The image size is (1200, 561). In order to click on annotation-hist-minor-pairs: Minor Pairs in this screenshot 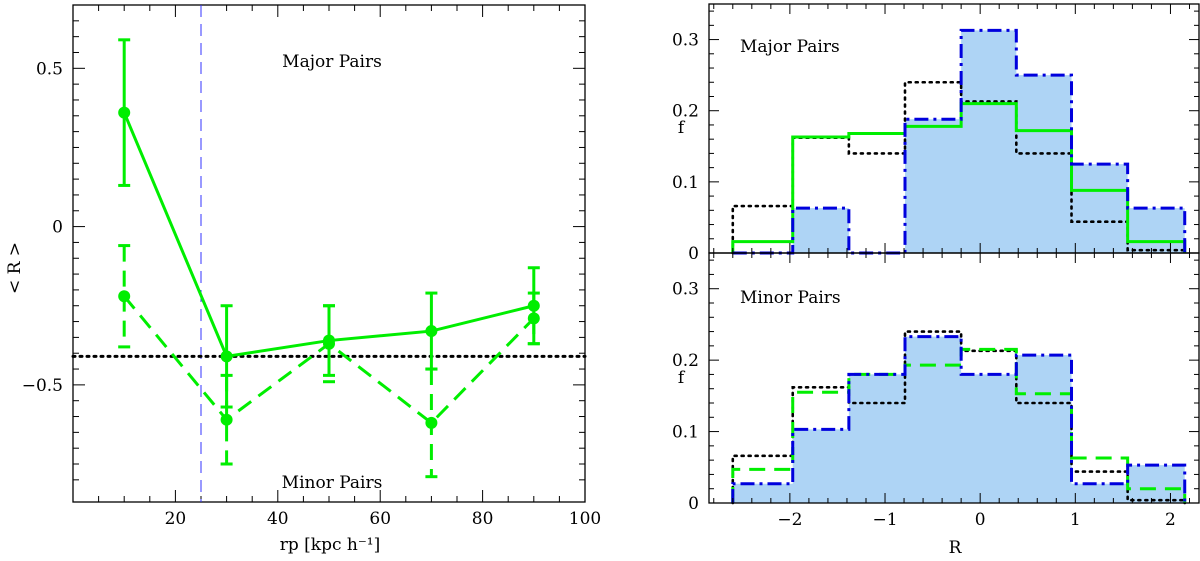, I will do `click(790, 298)`.